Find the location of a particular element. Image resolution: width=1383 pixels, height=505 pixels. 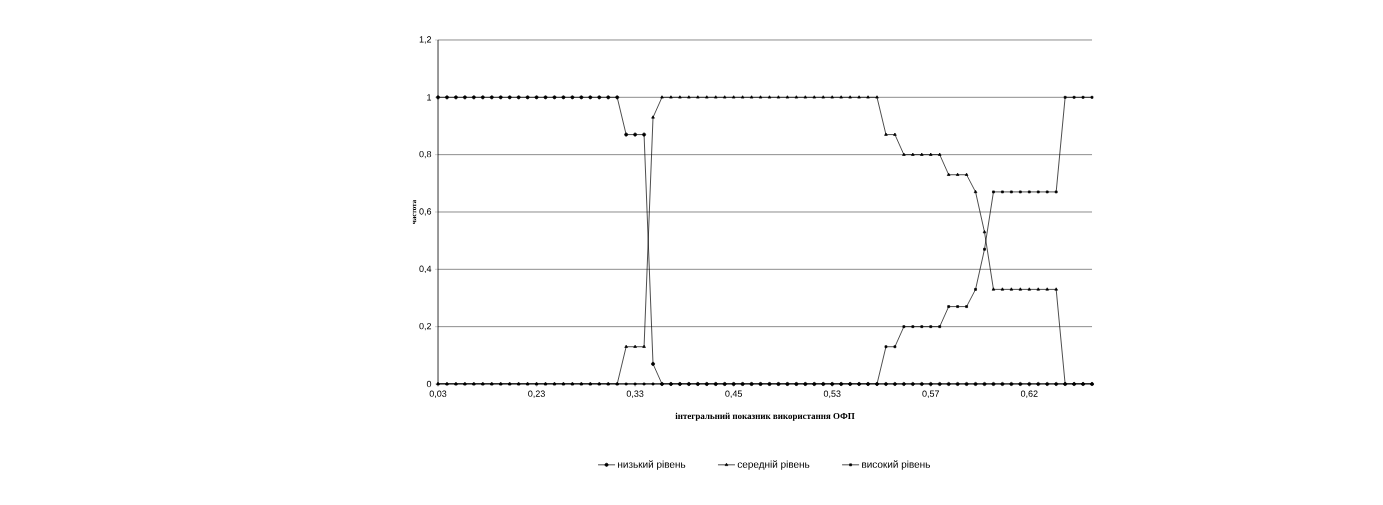

y-tick-label: 0,4 is located at coordinates (425, 269).